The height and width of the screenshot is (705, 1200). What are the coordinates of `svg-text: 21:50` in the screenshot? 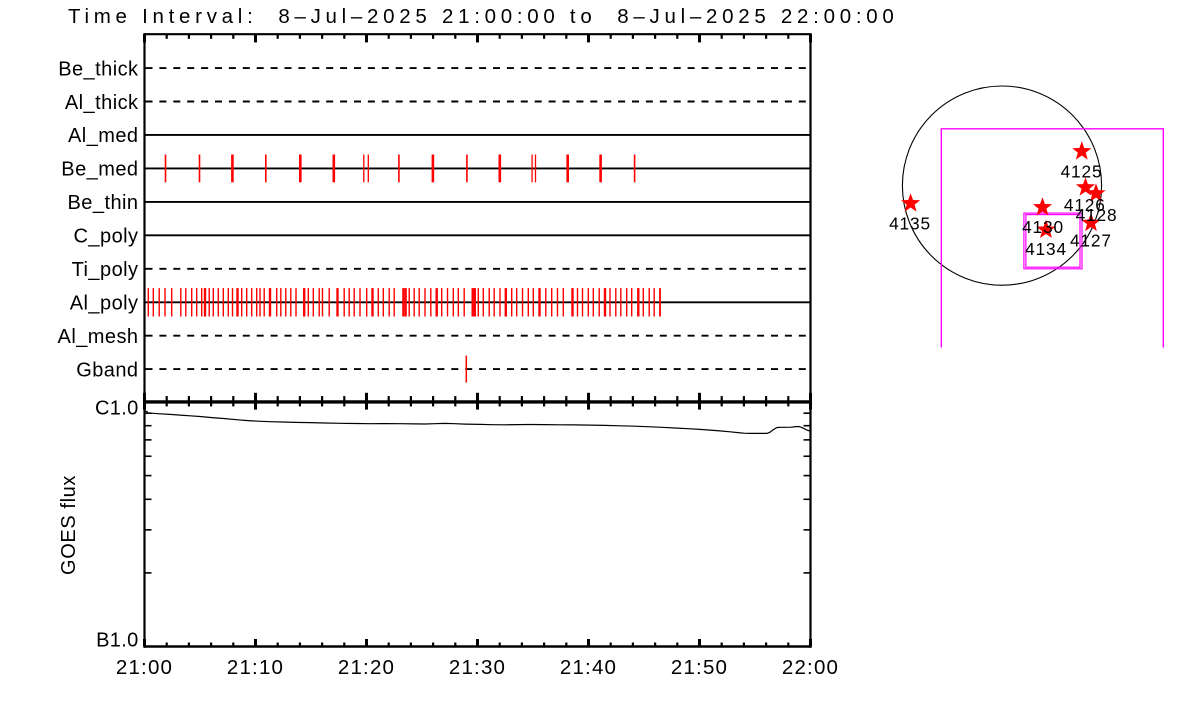 It's located at (699, 667).